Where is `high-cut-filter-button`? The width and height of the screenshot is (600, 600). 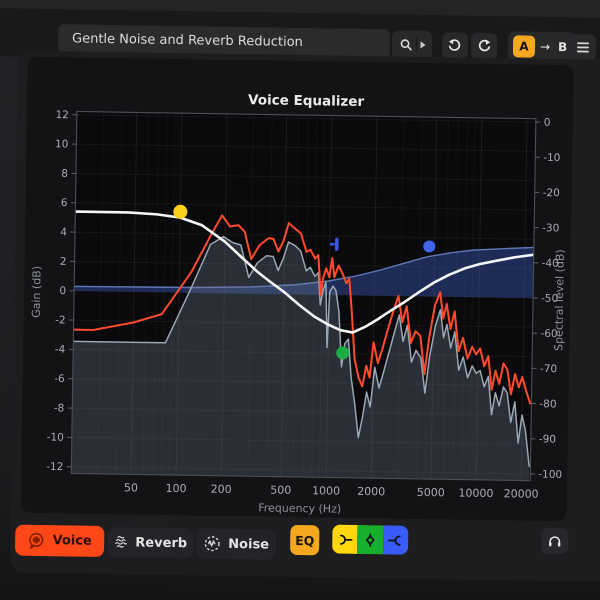 high-cut-filter-button is located at coordinates (395, 540).